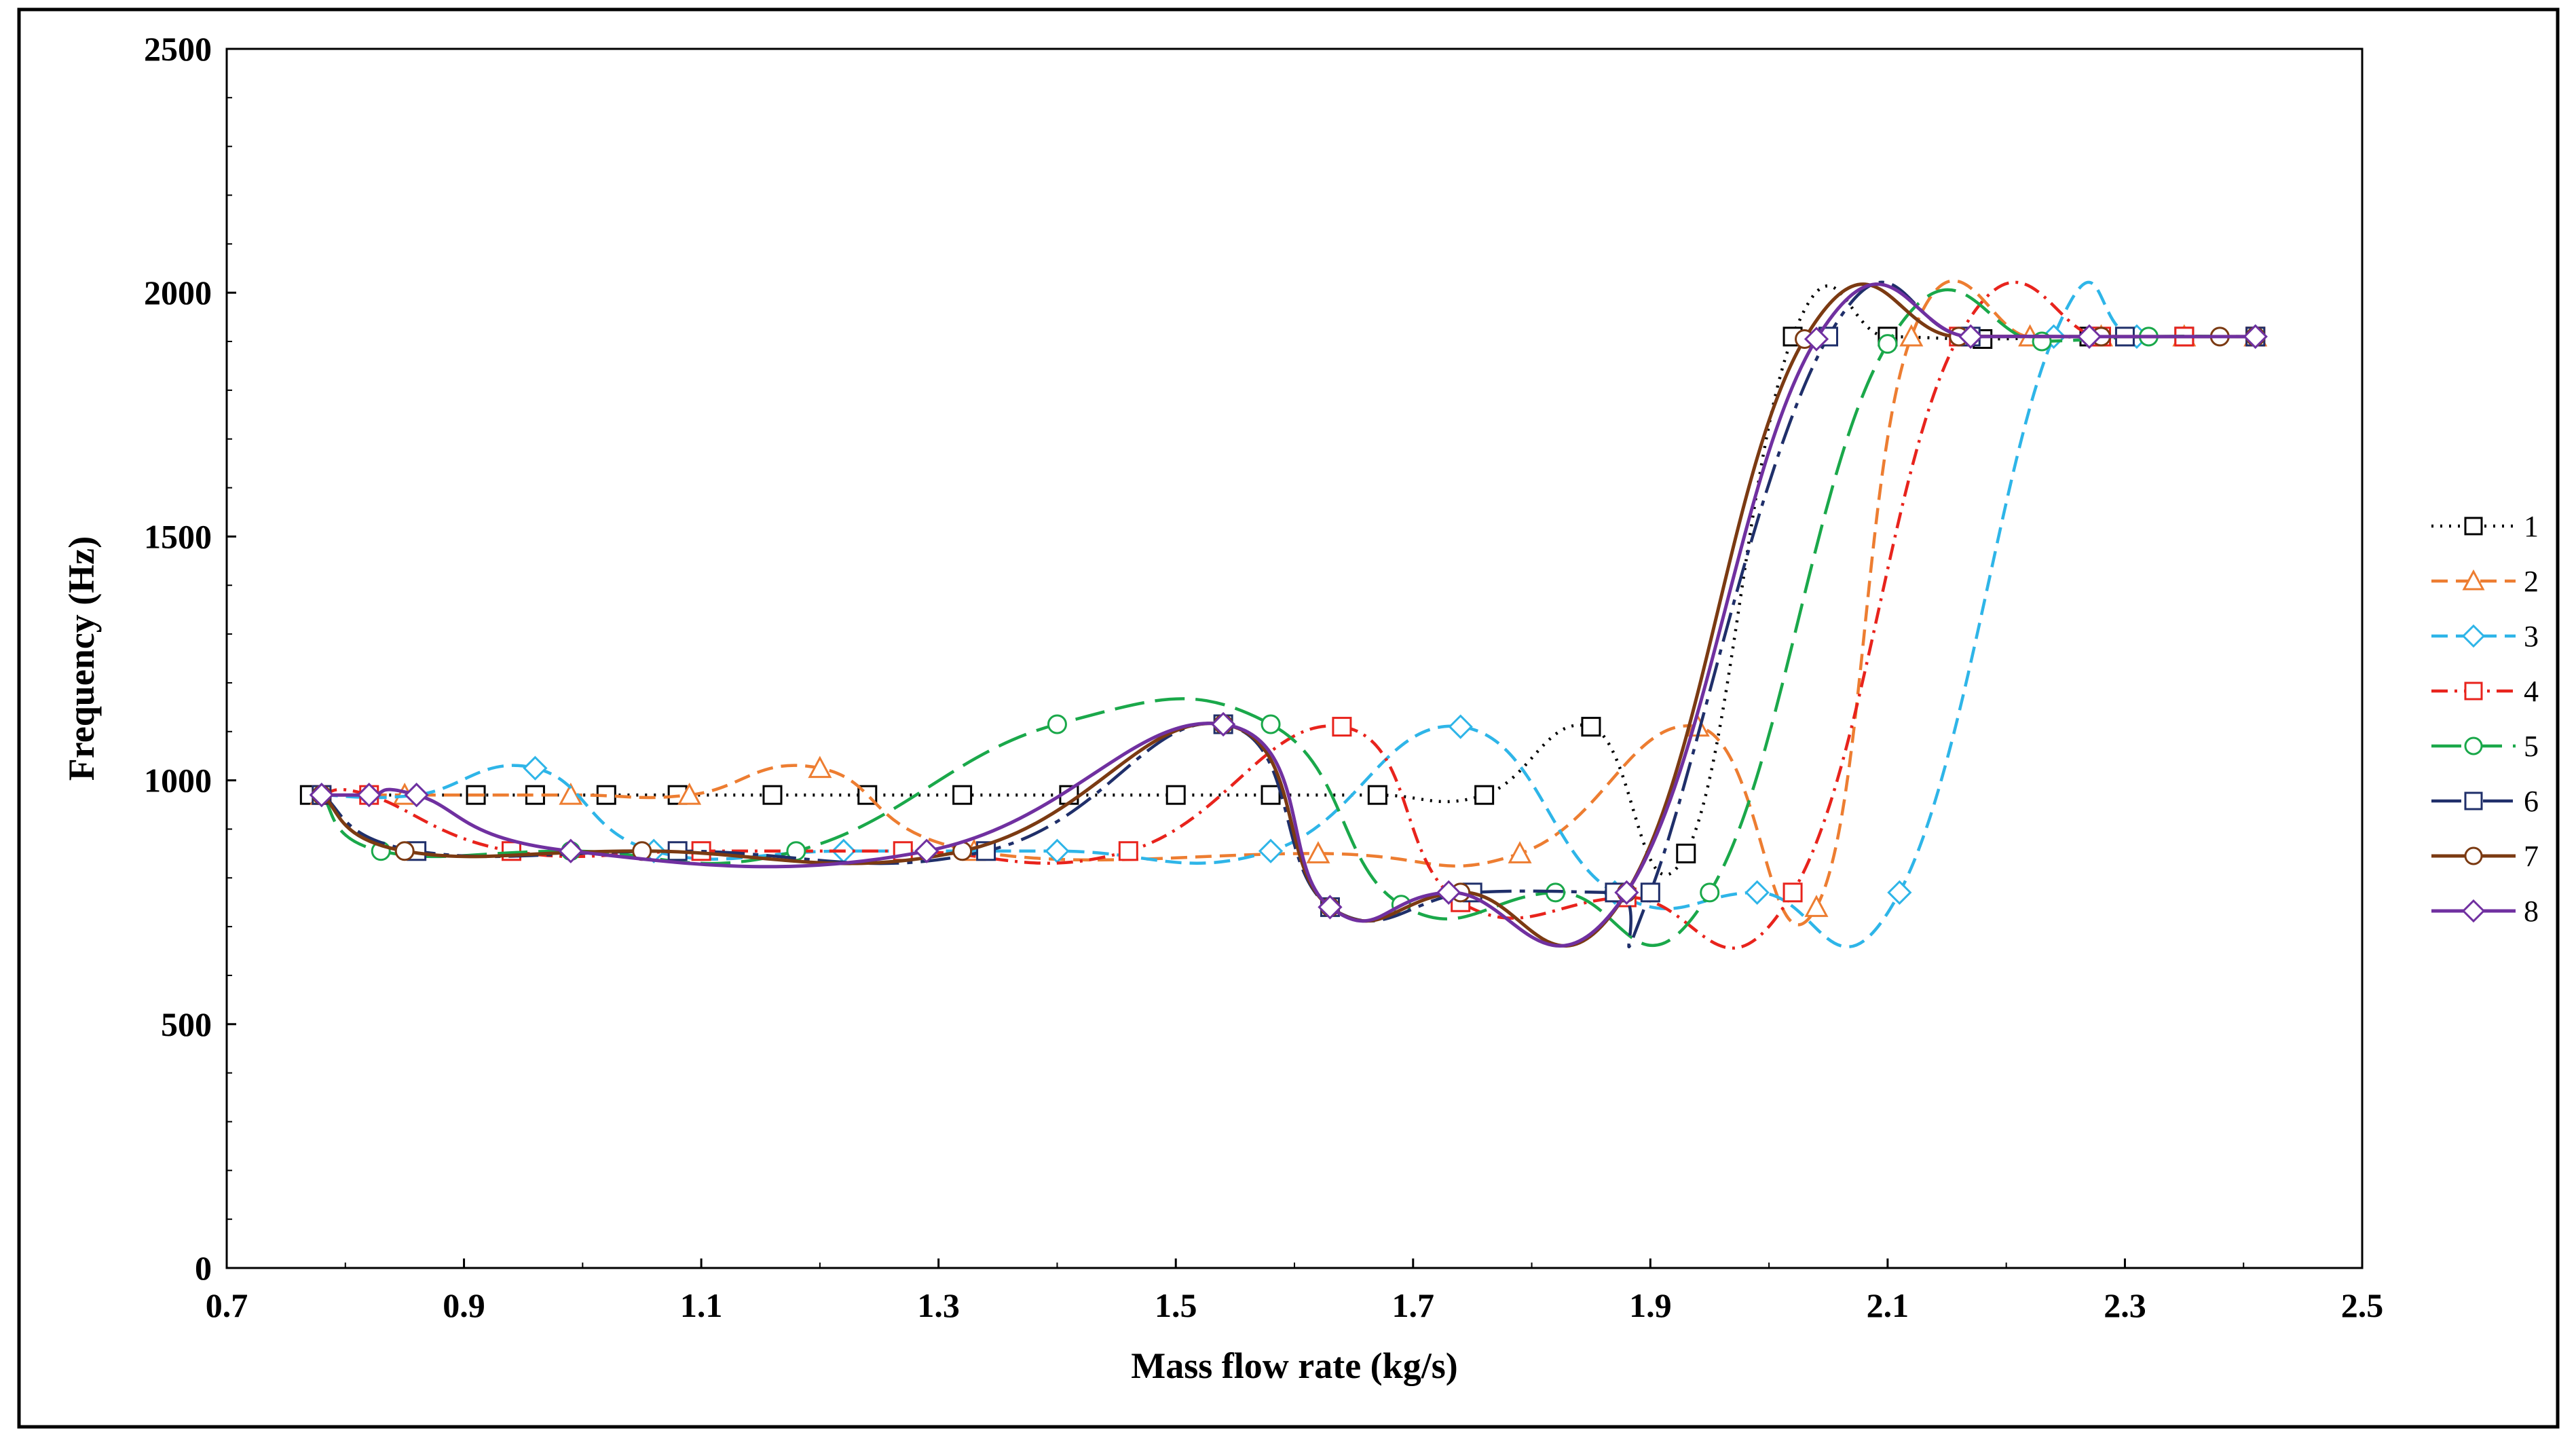  What do you see at coordinates (2532, 911) in the screenshot?
I see `legend-label-8: 8` at bounding box center [2532, 911].